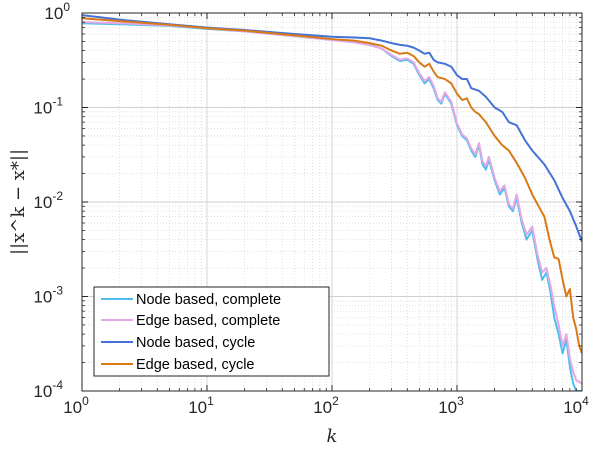  Describe the element at coordinates (48, 106) in the screenshot. I see `y-tick-label: 10⁻¹` at that location.